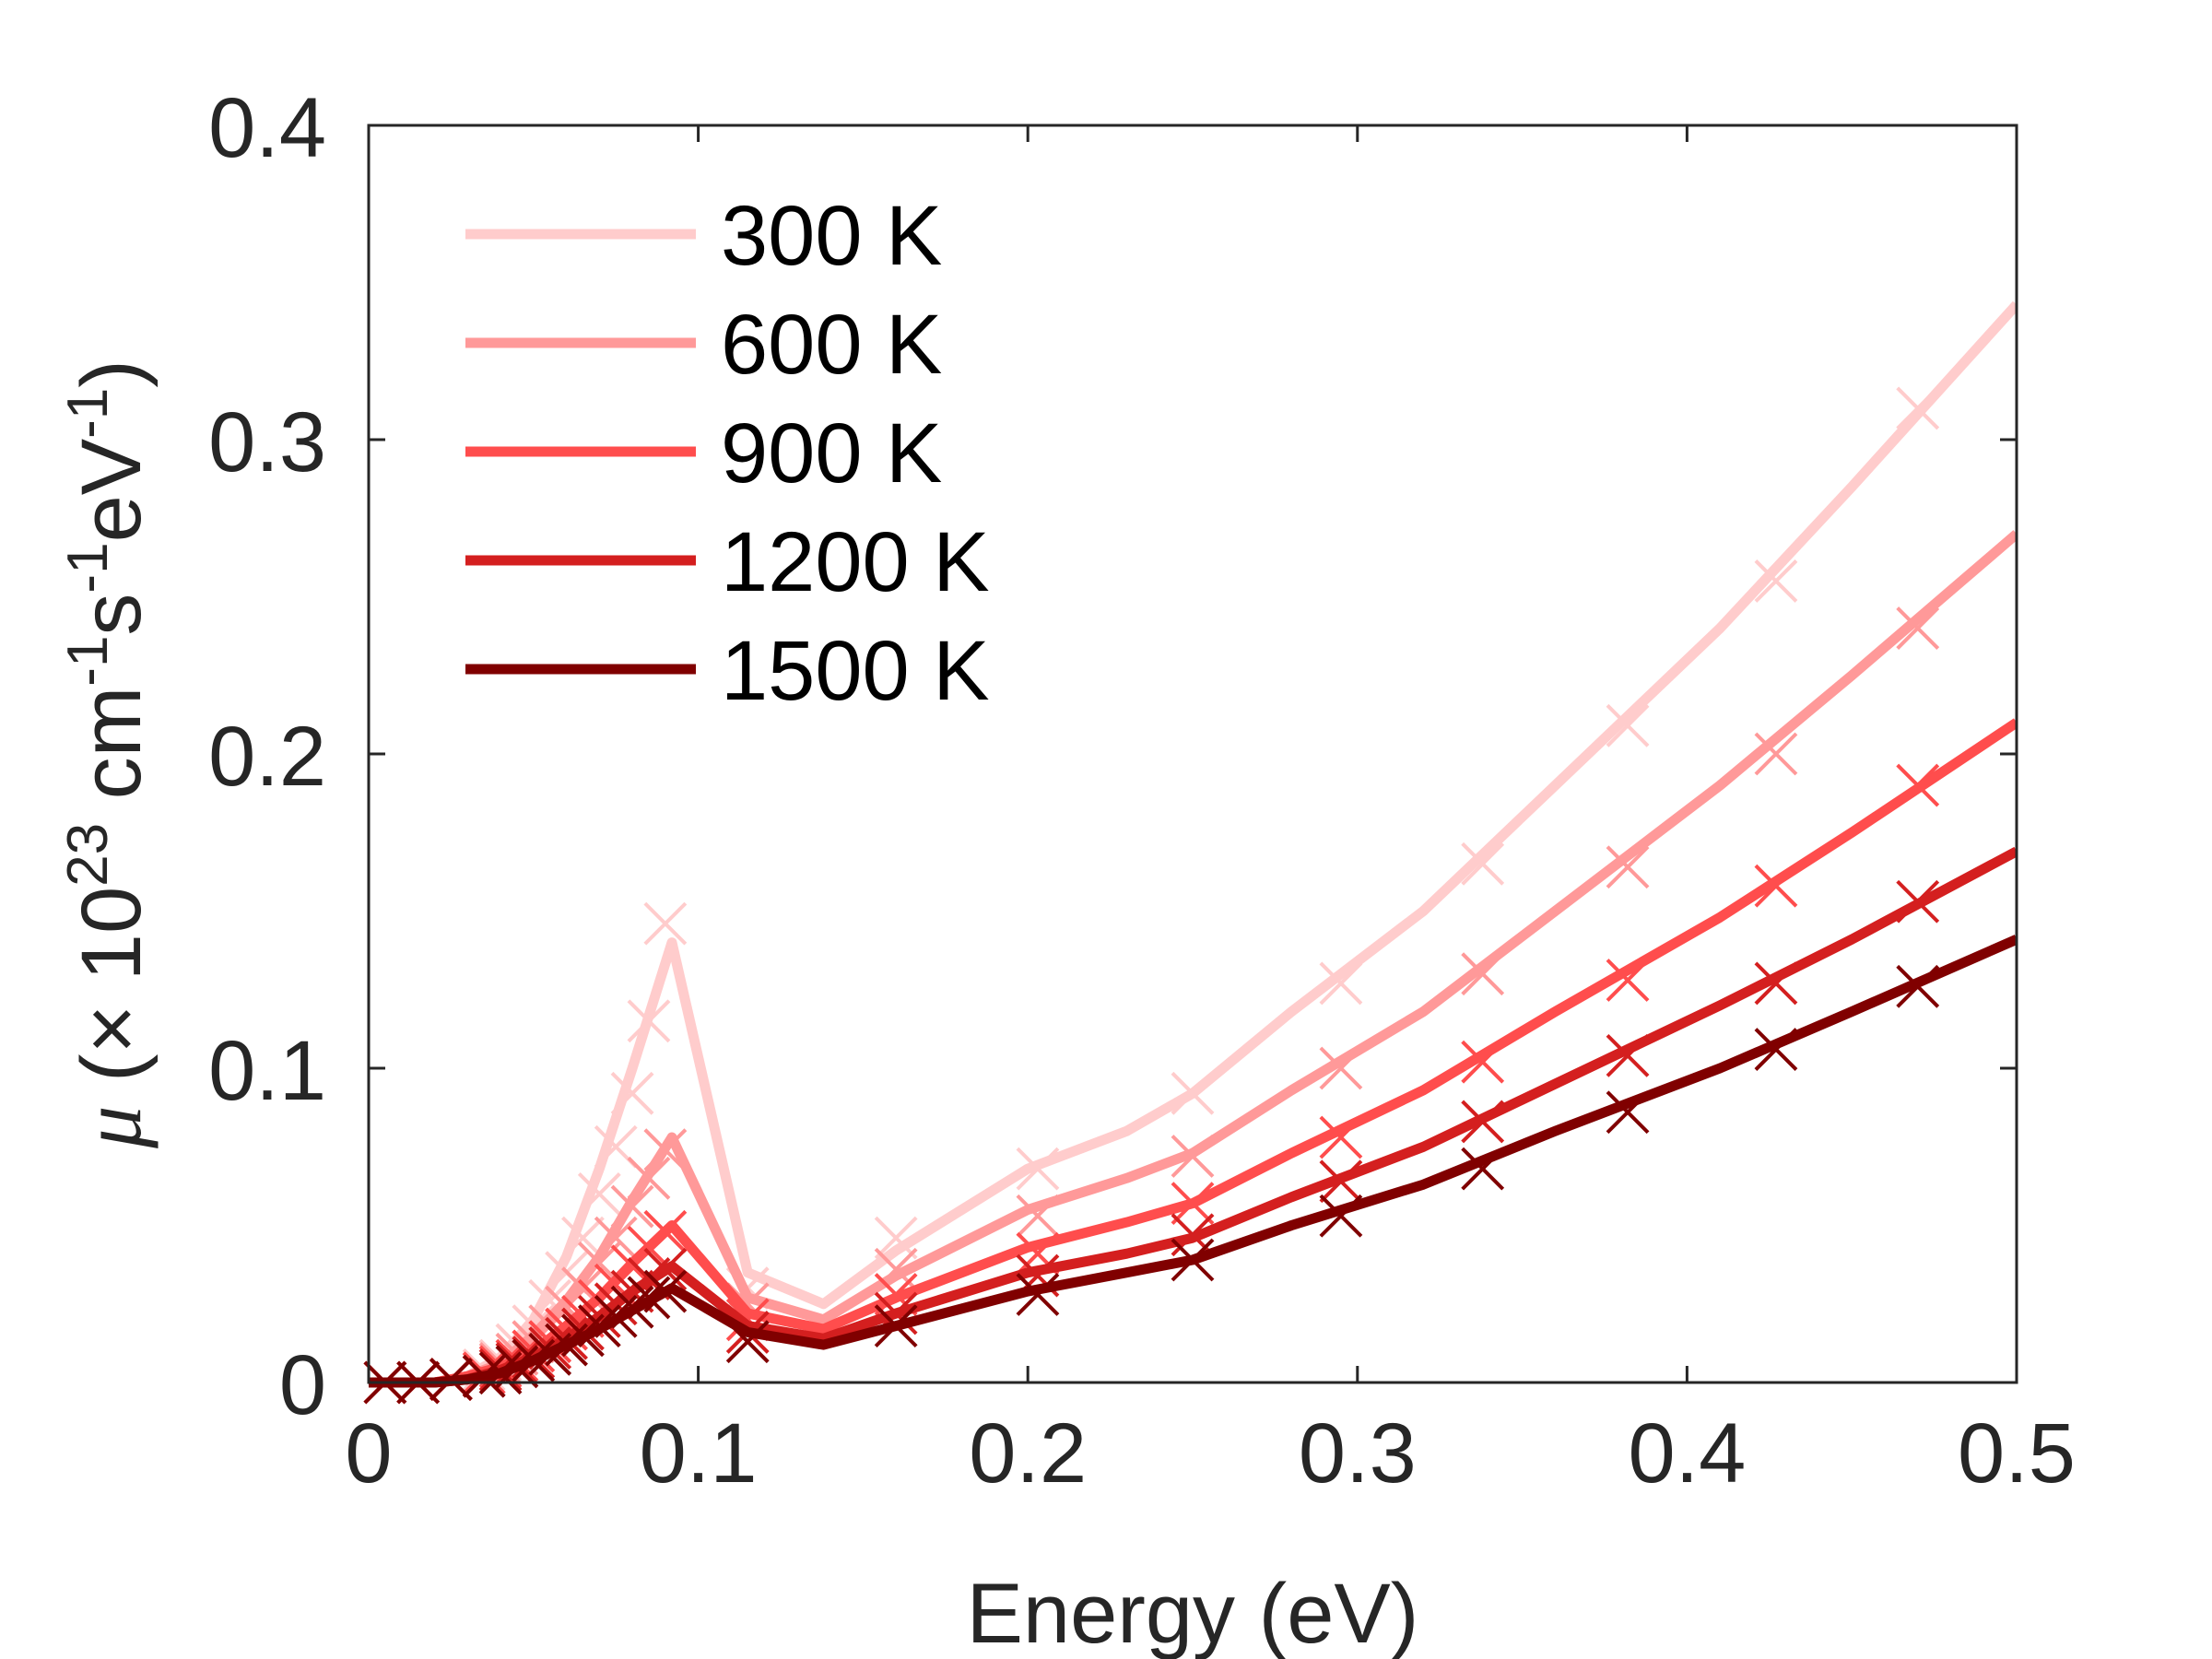 The width and height of the screenshot is (2212, 1659). I want to click on y-axis-label: μ (× 1023 cm-1s-1eV-1), so click(107, 754).